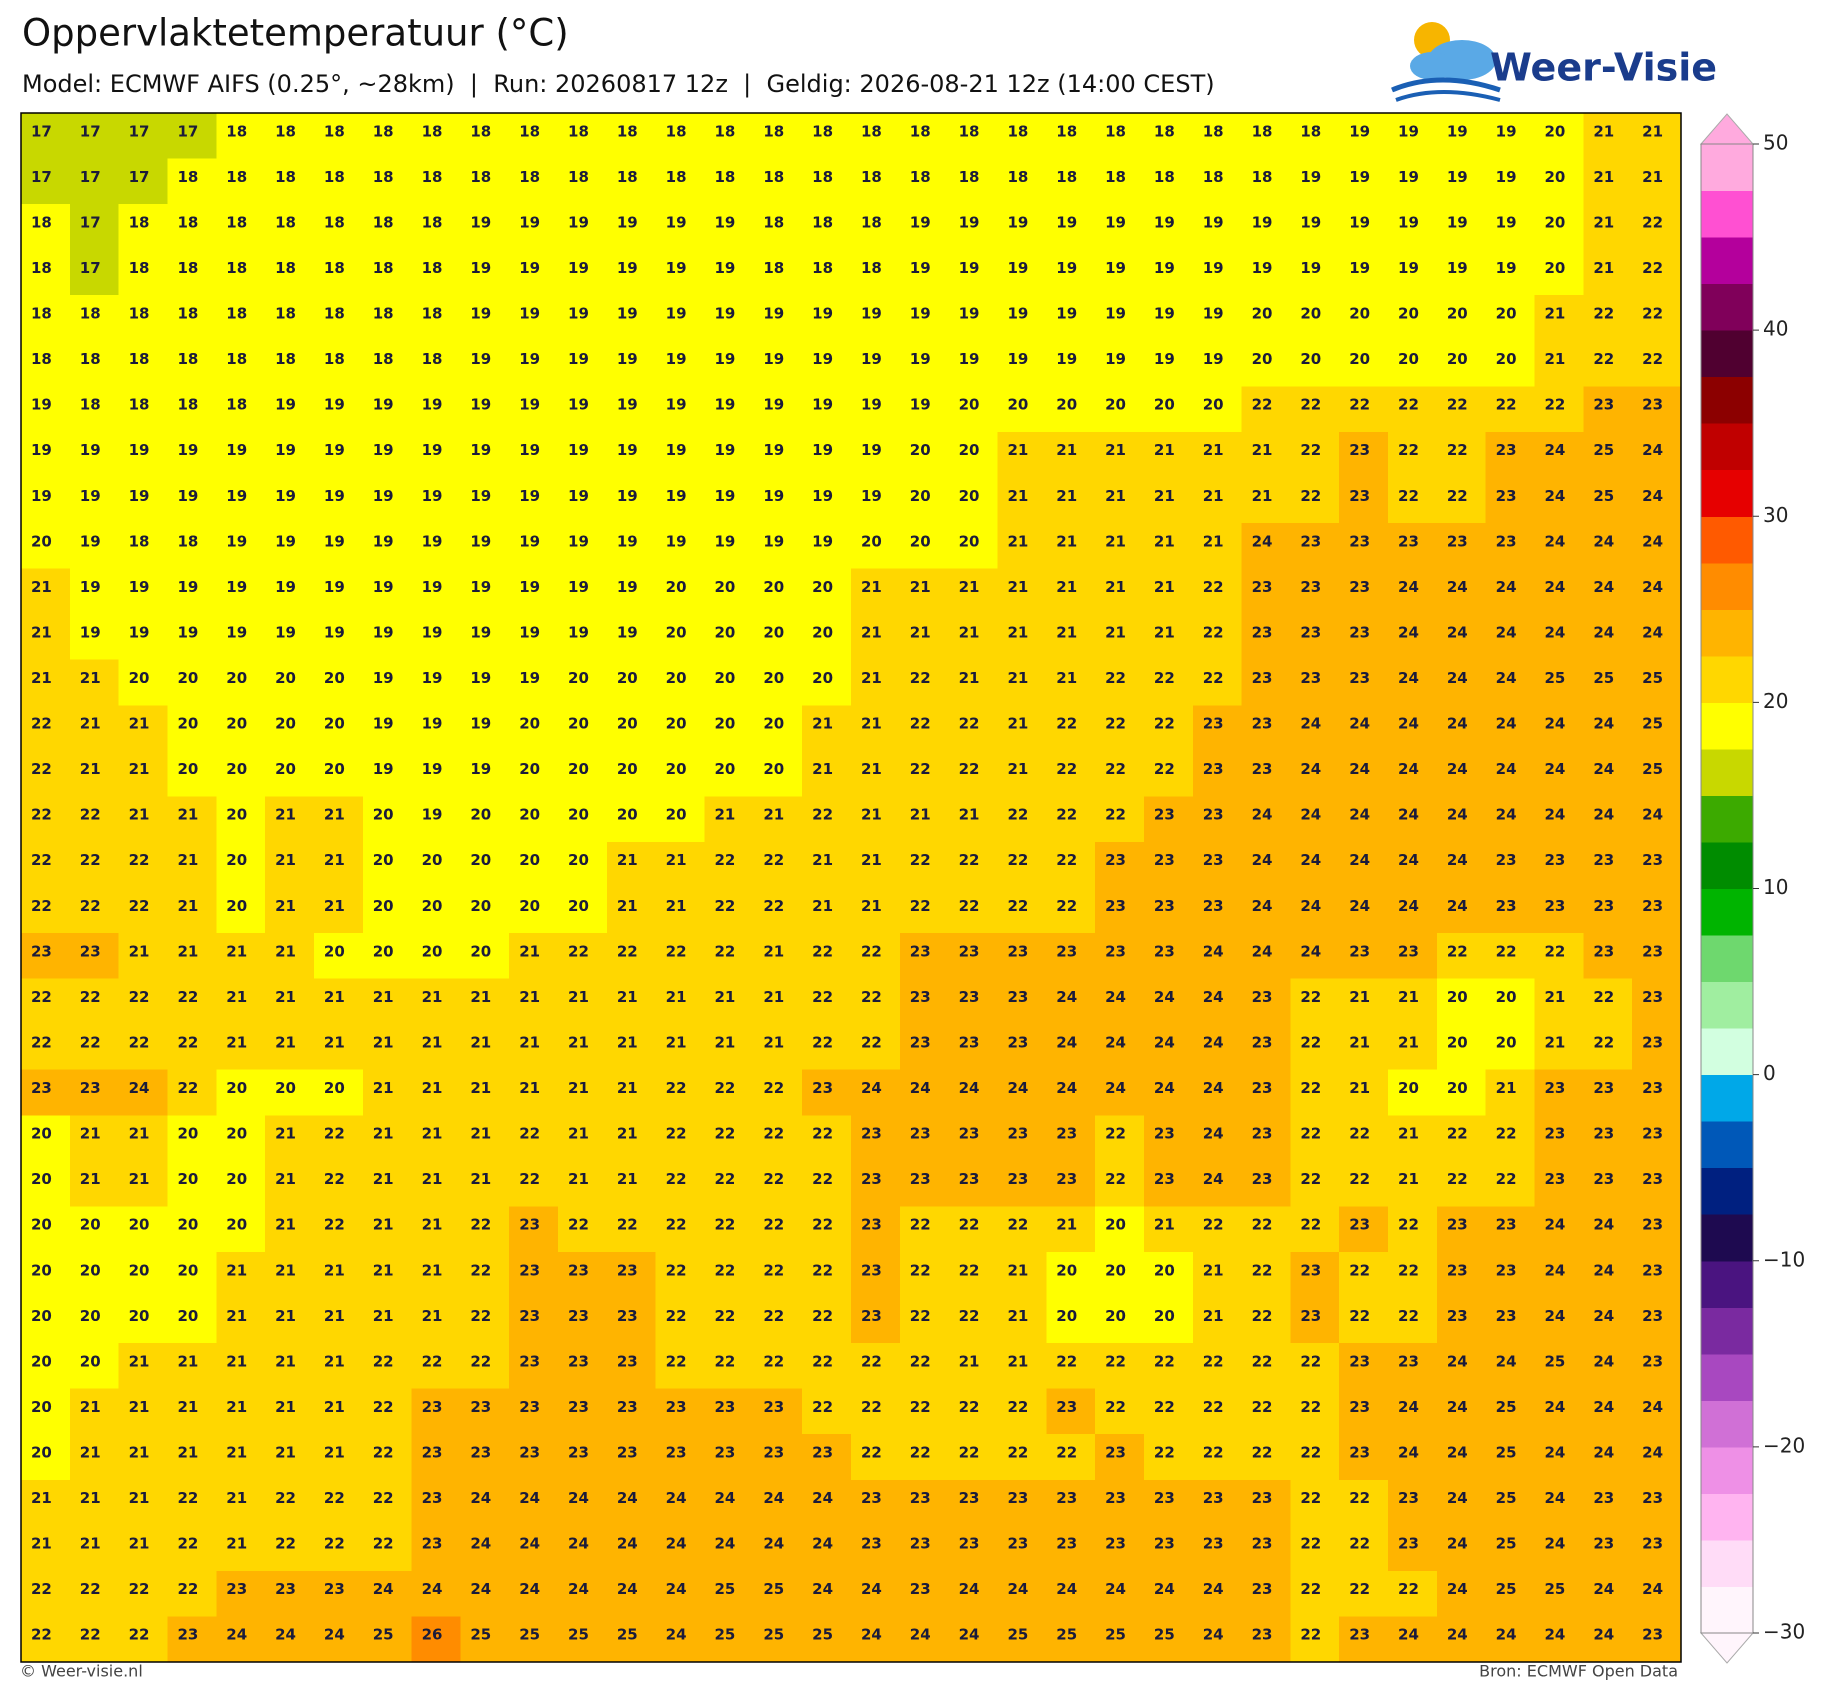 The image size is (1824, 1681). I want to click on logo-icon, so click(1446, 62).